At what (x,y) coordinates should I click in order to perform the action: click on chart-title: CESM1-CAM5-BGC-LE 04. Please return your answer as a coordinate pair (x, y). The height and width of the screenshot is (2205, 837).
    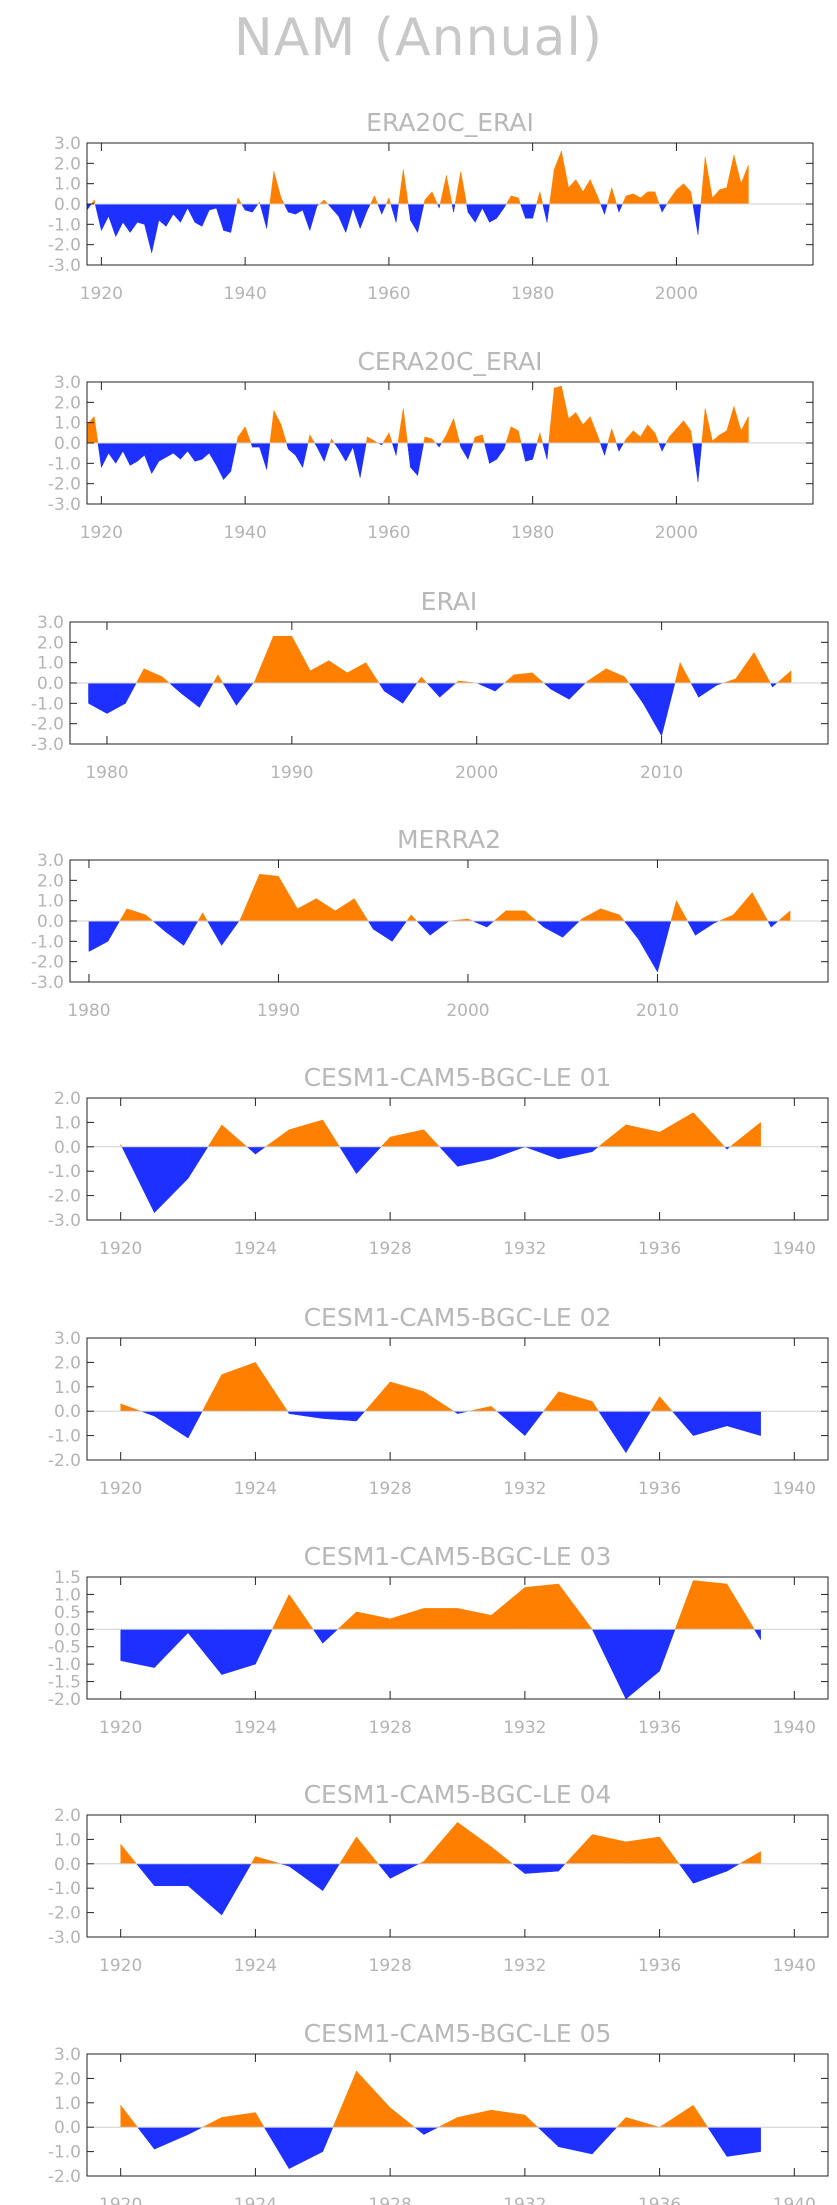
    Looking at the image, I should click on (458, 1794).